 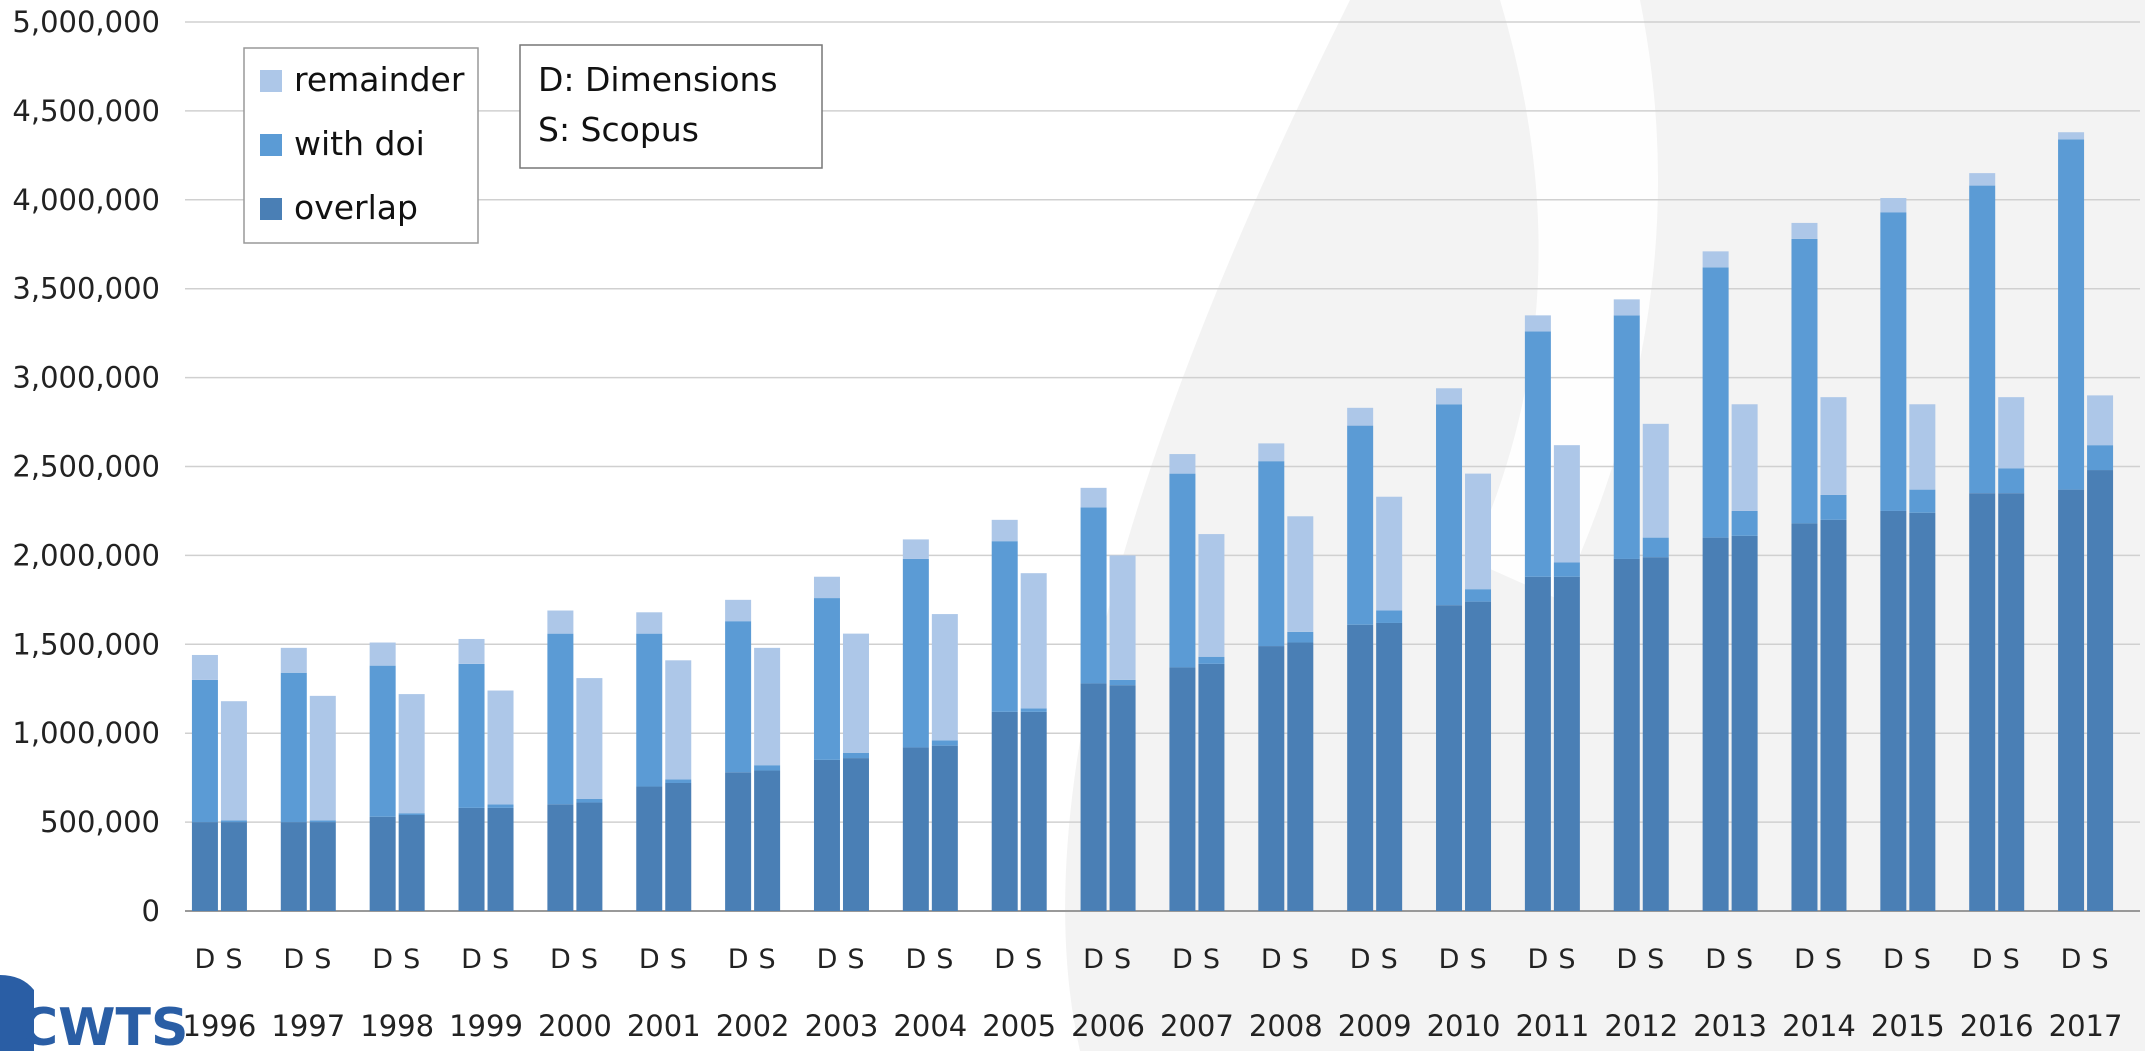 I want to click on bar-remainder-D-2009, so click(x=1360, y=416).